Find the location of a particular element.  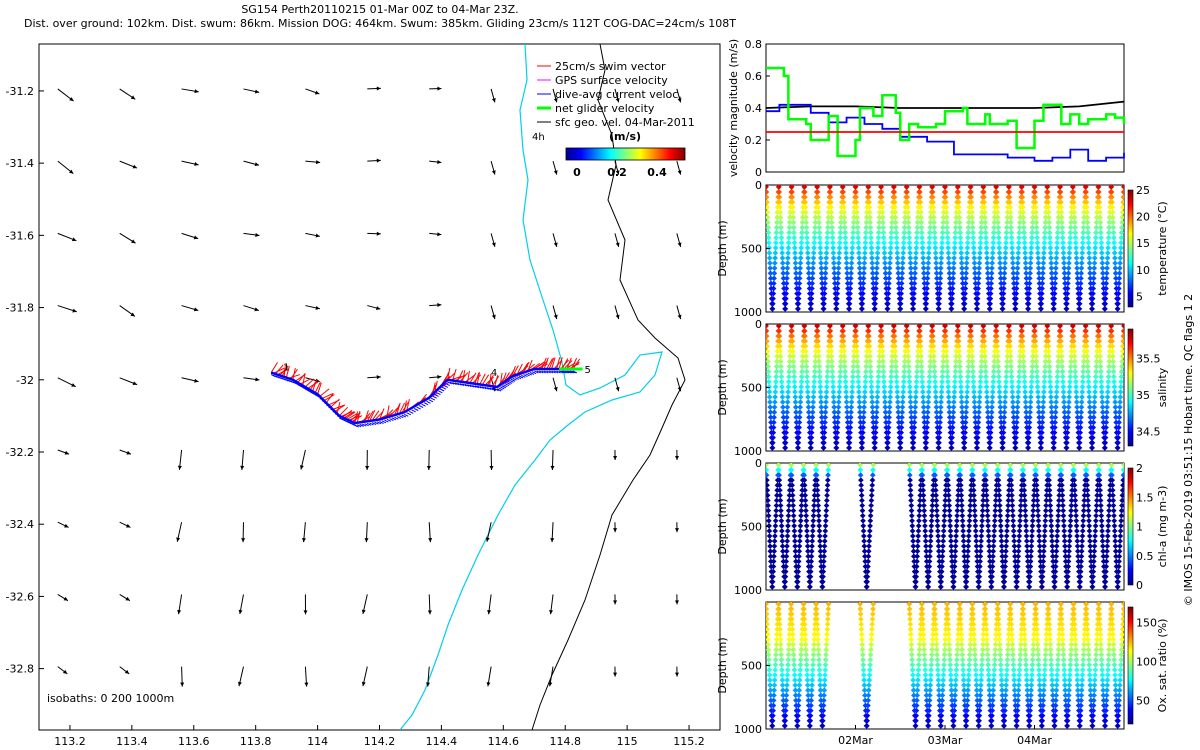

section-colorbar-label: chl-a (mg m-3) is located at coordinates (1162, 527).